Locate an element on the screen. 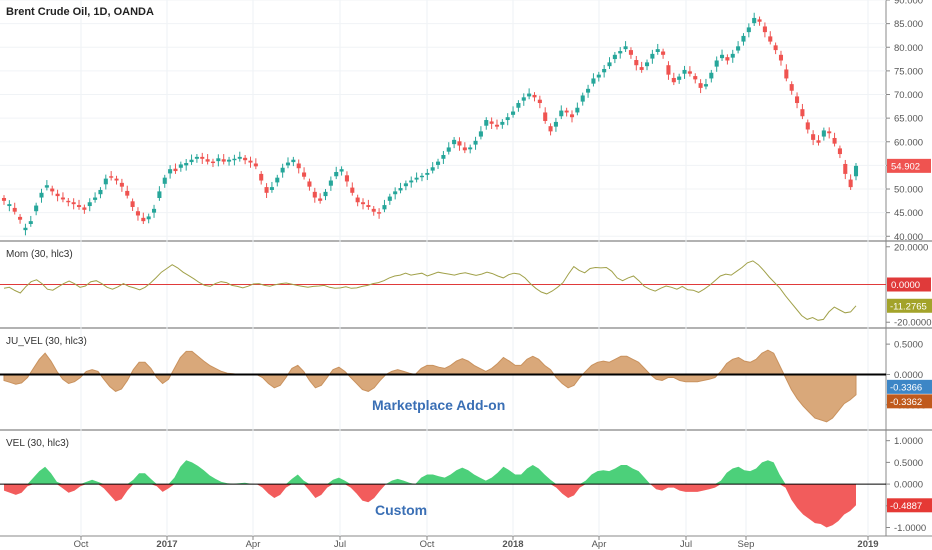  y-tick-label: 80.000 is located at coordinates (908, 48).